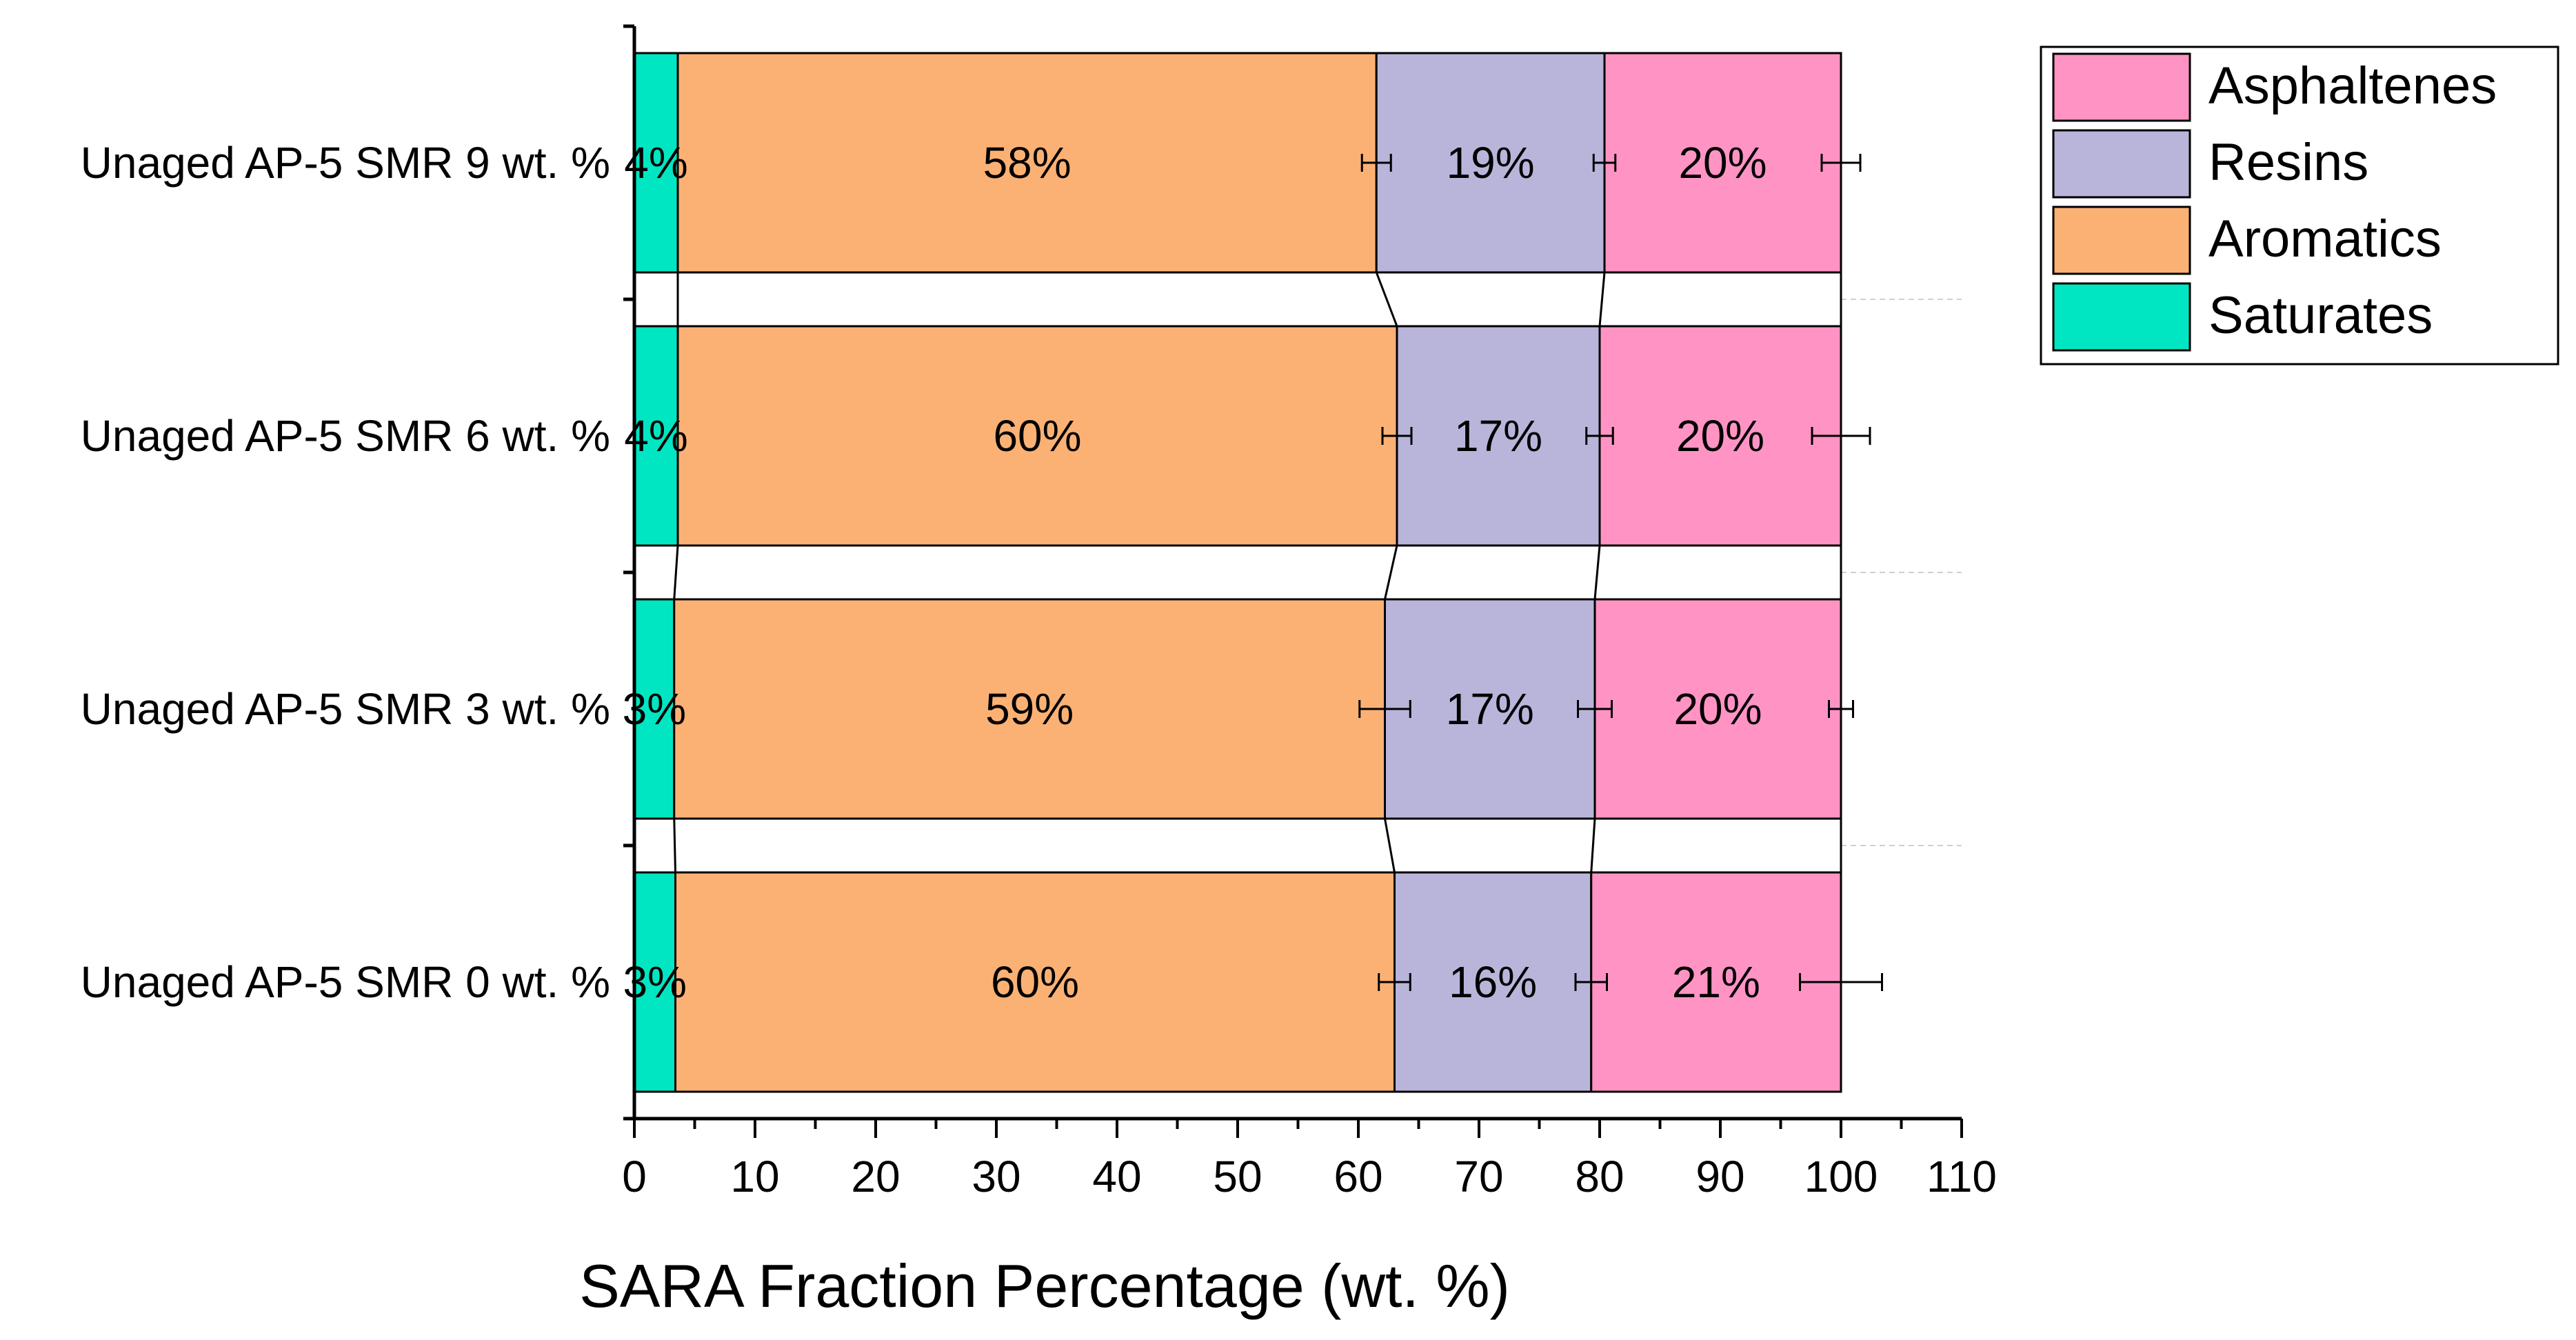  I want to click on error-bar-aromatics-unaged-ap-5-smr-9-wt, so click(1376, 163).